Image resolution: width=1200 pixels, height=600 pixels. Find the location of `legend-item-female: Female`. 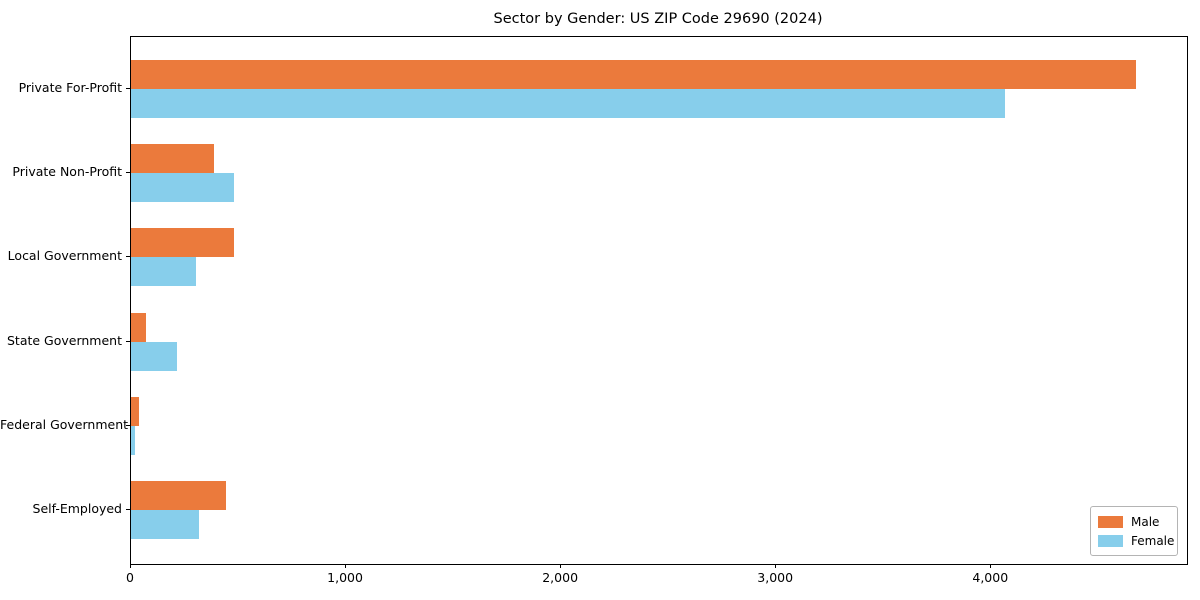

legend-item-female: Female is located at coordinates (1136, 540).